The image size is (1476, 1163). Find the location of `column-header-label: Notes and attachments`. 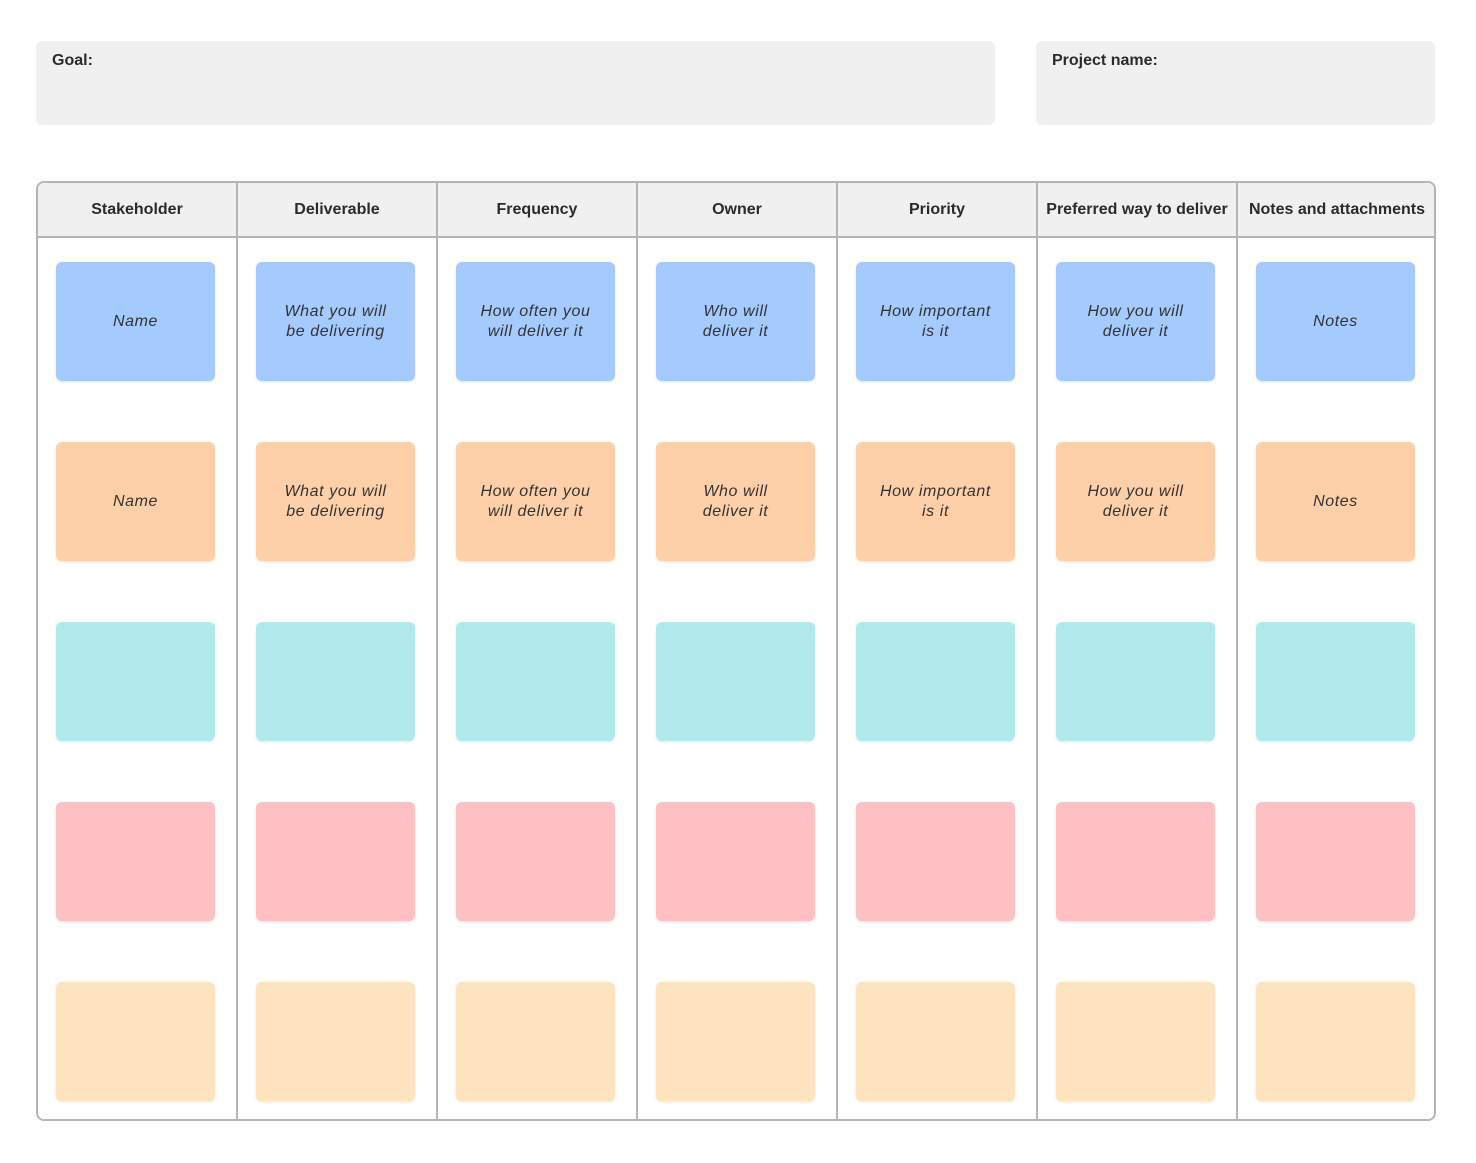

column-header-label: Notes and attachments is located at coordinates (1337, 209).